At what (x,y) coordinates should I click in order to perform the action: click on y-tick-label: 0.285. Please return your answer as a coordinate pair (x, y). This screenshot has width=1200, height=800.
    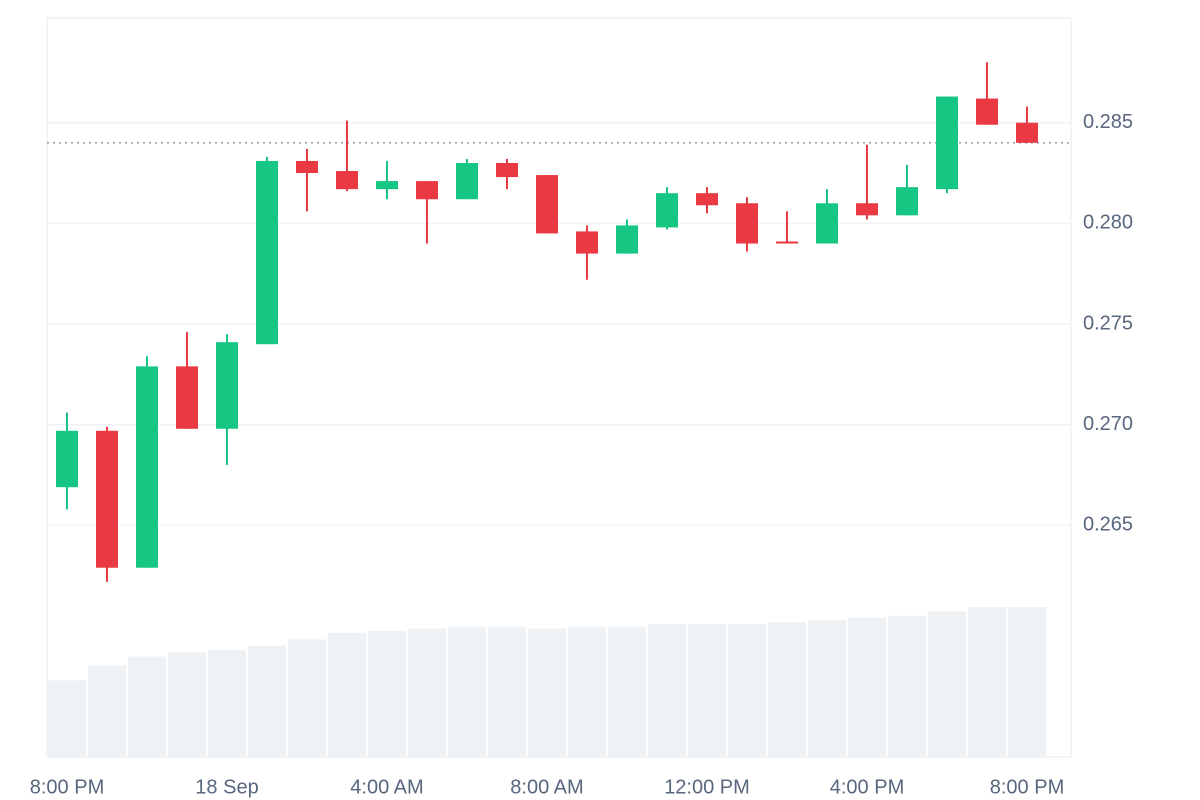
    Looking at the image, I should click on (1108, 122).